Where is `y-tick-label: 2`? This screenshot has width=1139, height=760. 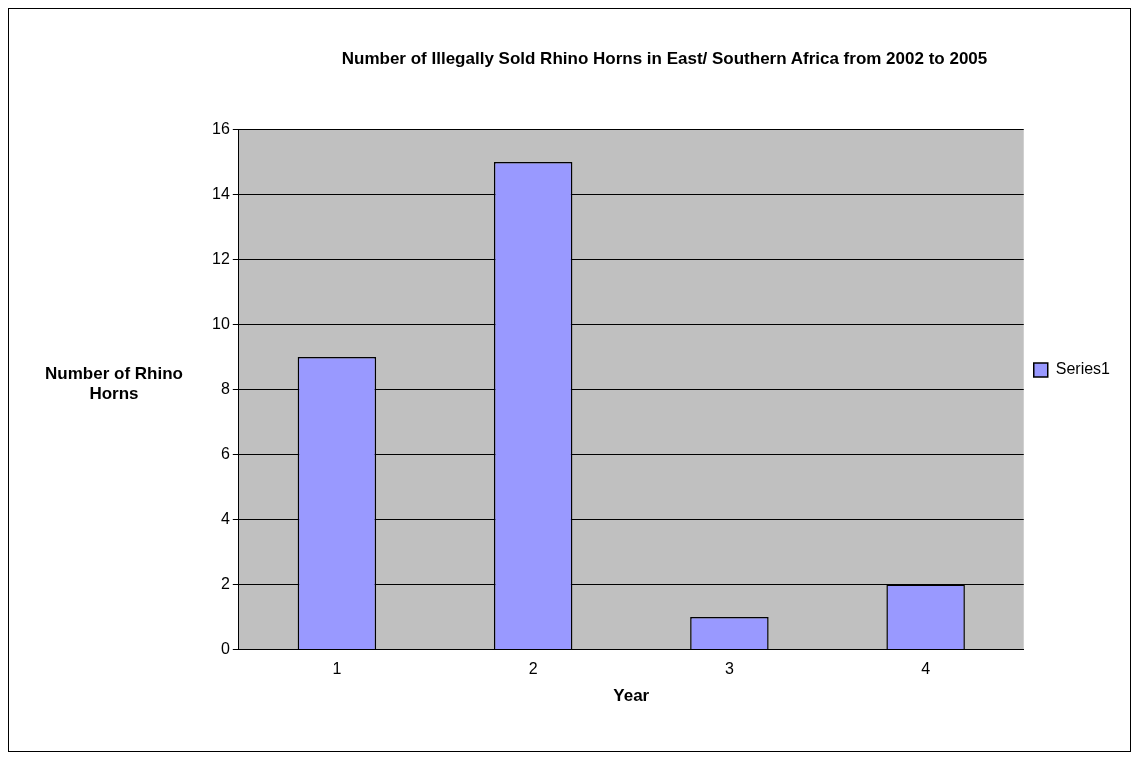 y-tick-label: 2 is located at coordinates (225, 583).